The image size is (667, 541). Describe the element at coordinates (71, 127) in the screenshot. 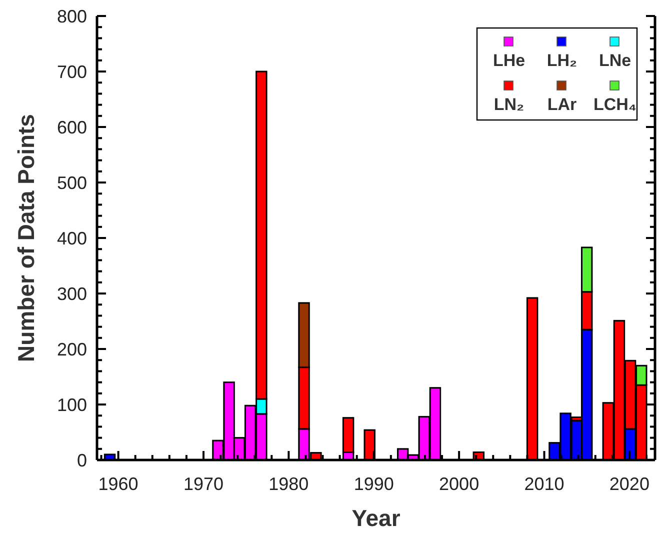

I see `y-tick-label: 600` at that location.